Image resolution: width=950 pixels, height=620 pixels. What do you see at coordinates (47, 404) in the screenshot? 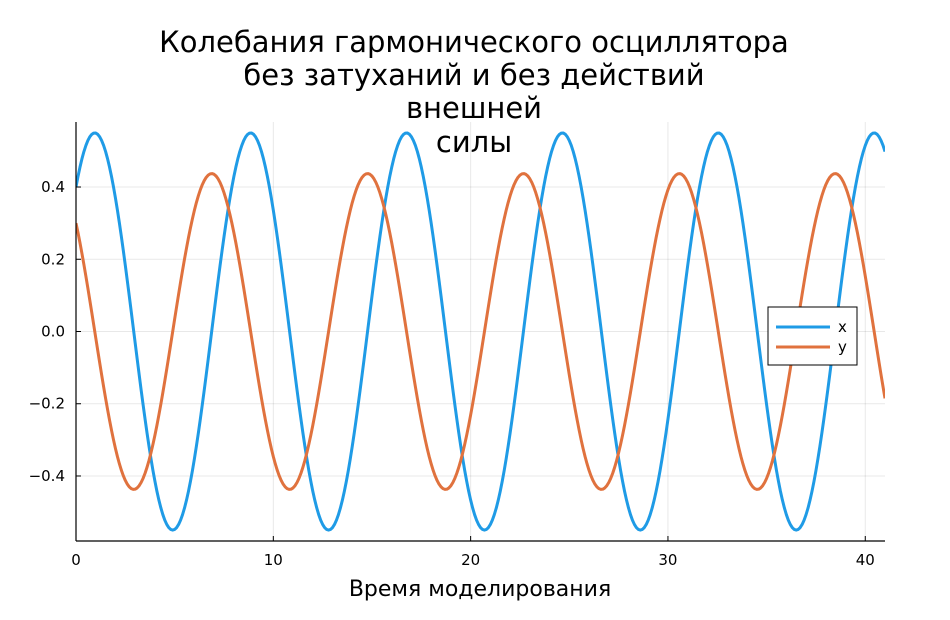
I see `y-tick-label-1: −0.2` at bounding box center [47, 404].